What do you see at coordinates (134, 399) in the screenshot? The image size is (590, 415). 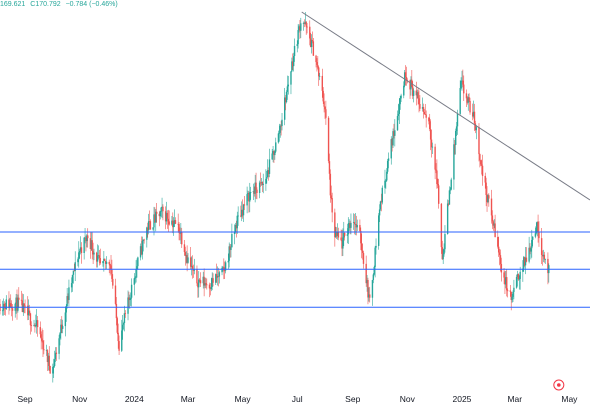 I see `x-tick-label: 2024` at bounding box center [134, 399].